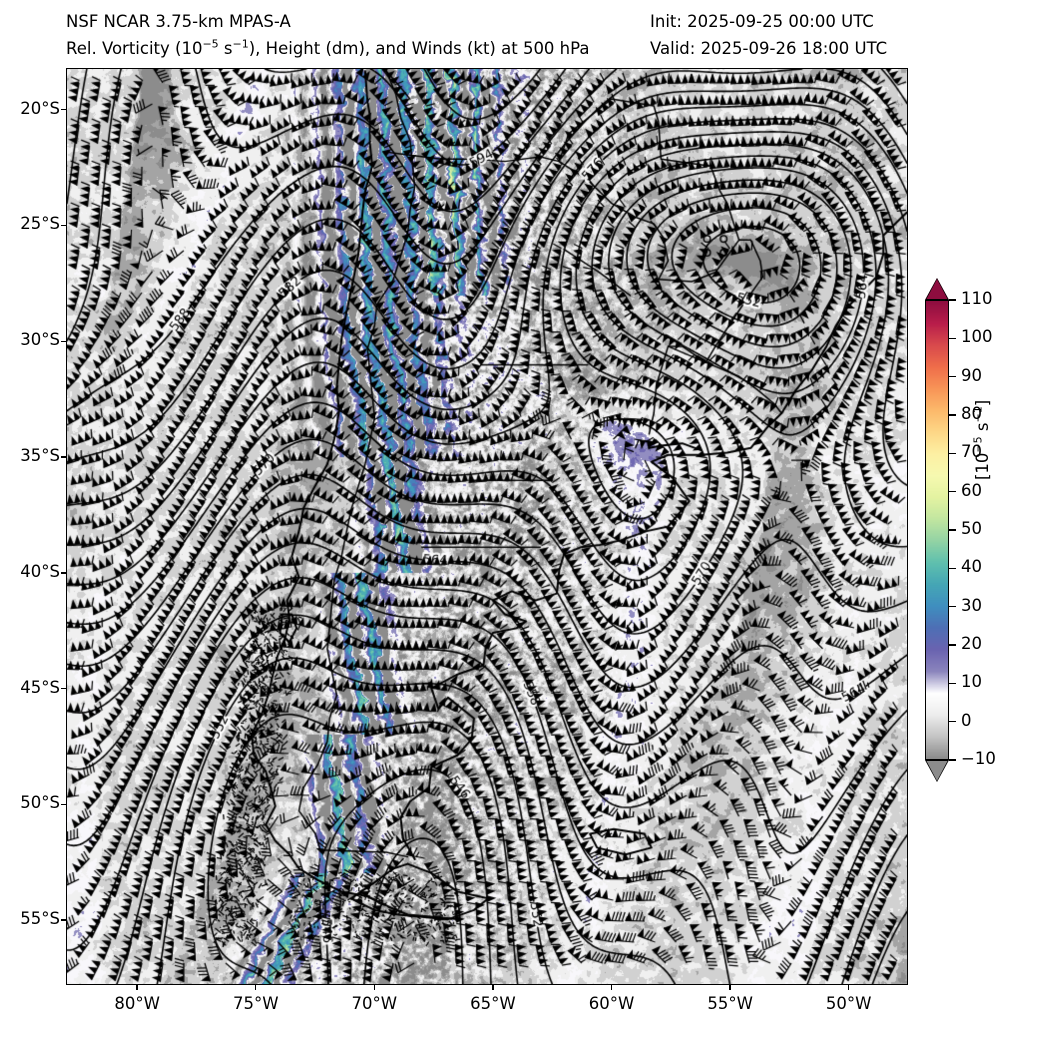 This screenshot has width=1038, height=1038. Describe the element at coordinates (971, 682) in the screenshot. I see `colorbar-tick-label: 10` at that location.